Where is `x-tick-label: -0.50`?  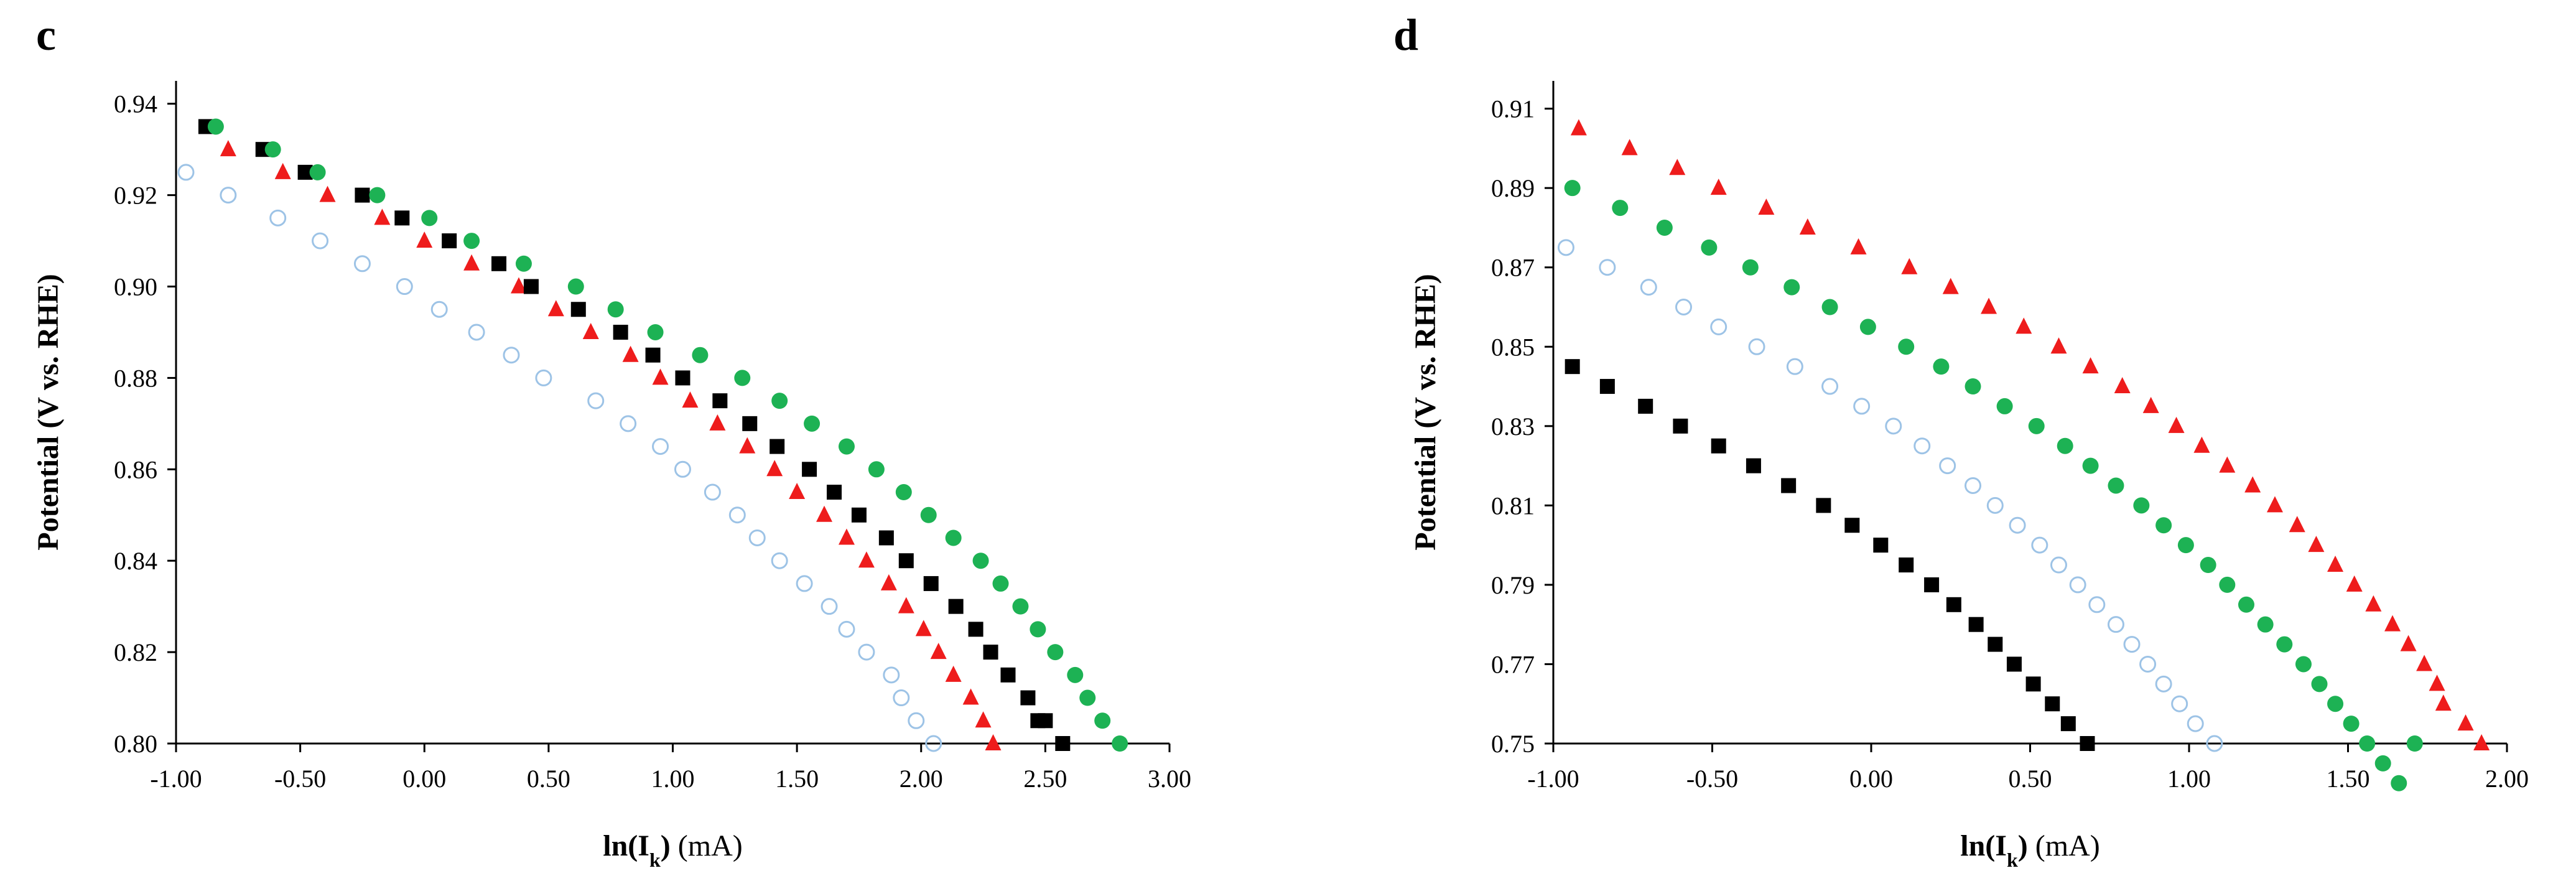
x-tick-label: -0.50 is located at coordinates (1712, 779).